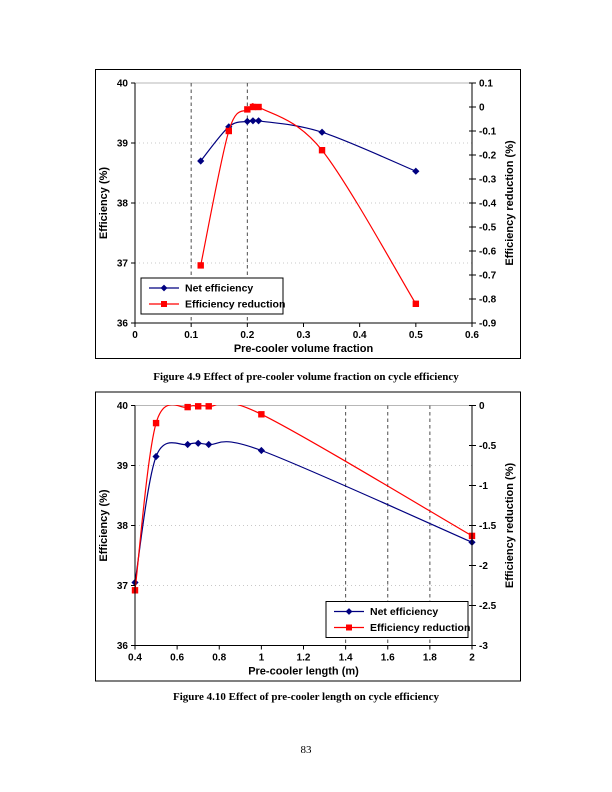  What do you see at coordinates (488, 156) in the screenshot?
I see `y-right-tick-label: -0.2` at bounding box center [488, 156].